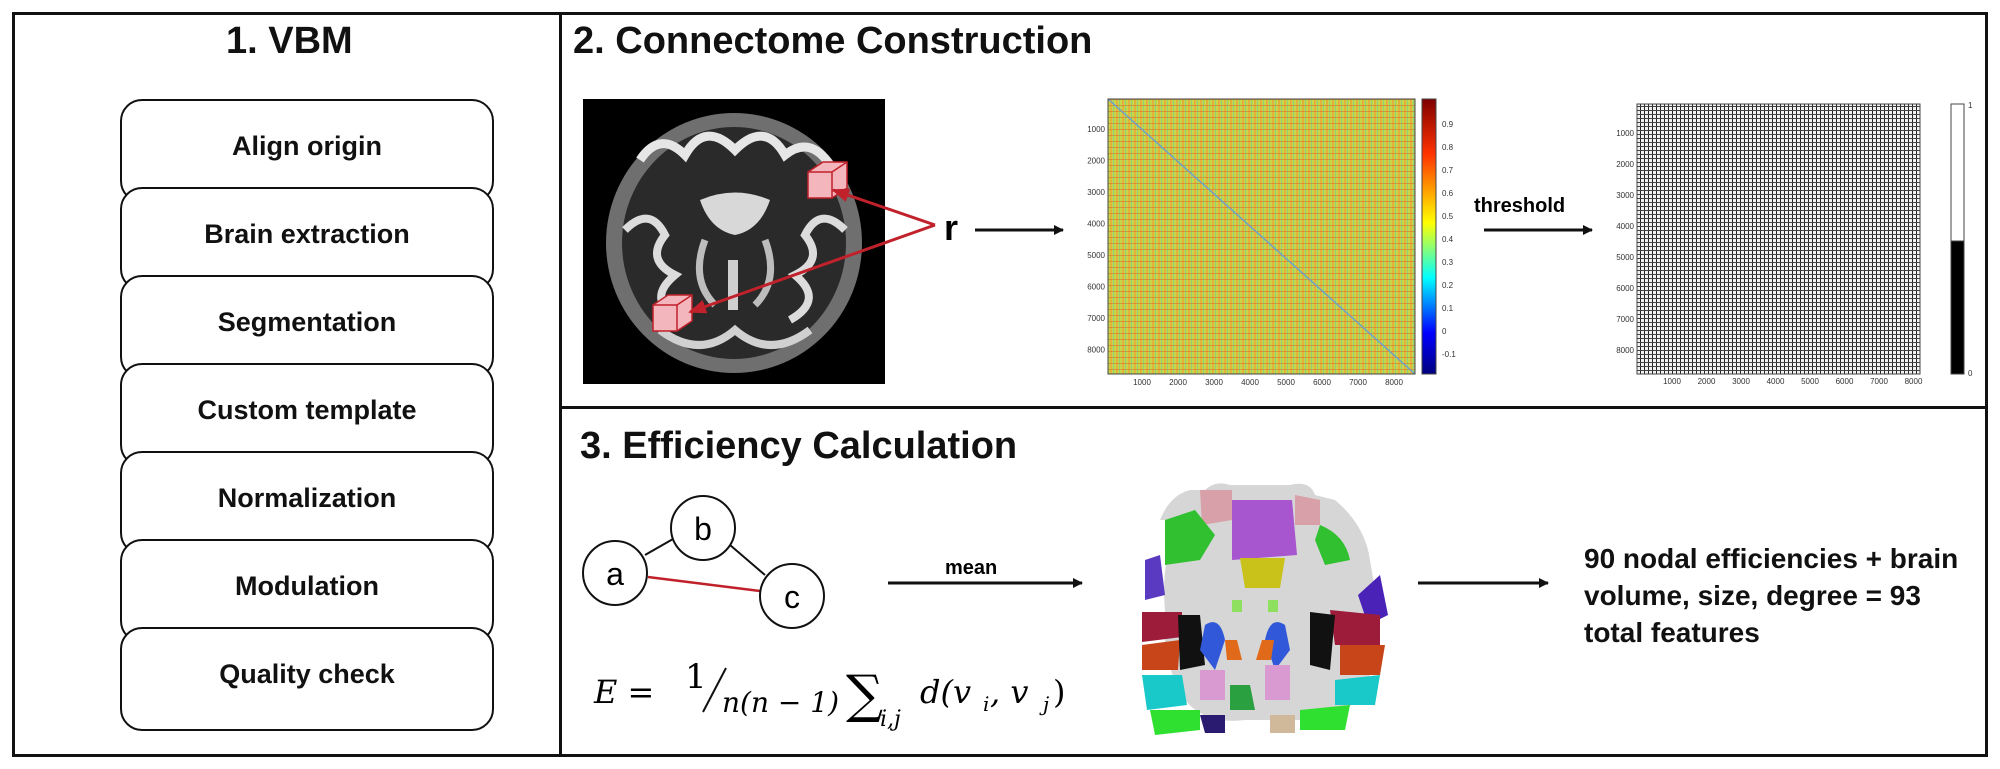 This screenshot has height=769, width=2000. What do you see at coordinates (307, 498) in the screenshot?
I see `vbm-step-label: Normalization` at bounding box center [307, 498].